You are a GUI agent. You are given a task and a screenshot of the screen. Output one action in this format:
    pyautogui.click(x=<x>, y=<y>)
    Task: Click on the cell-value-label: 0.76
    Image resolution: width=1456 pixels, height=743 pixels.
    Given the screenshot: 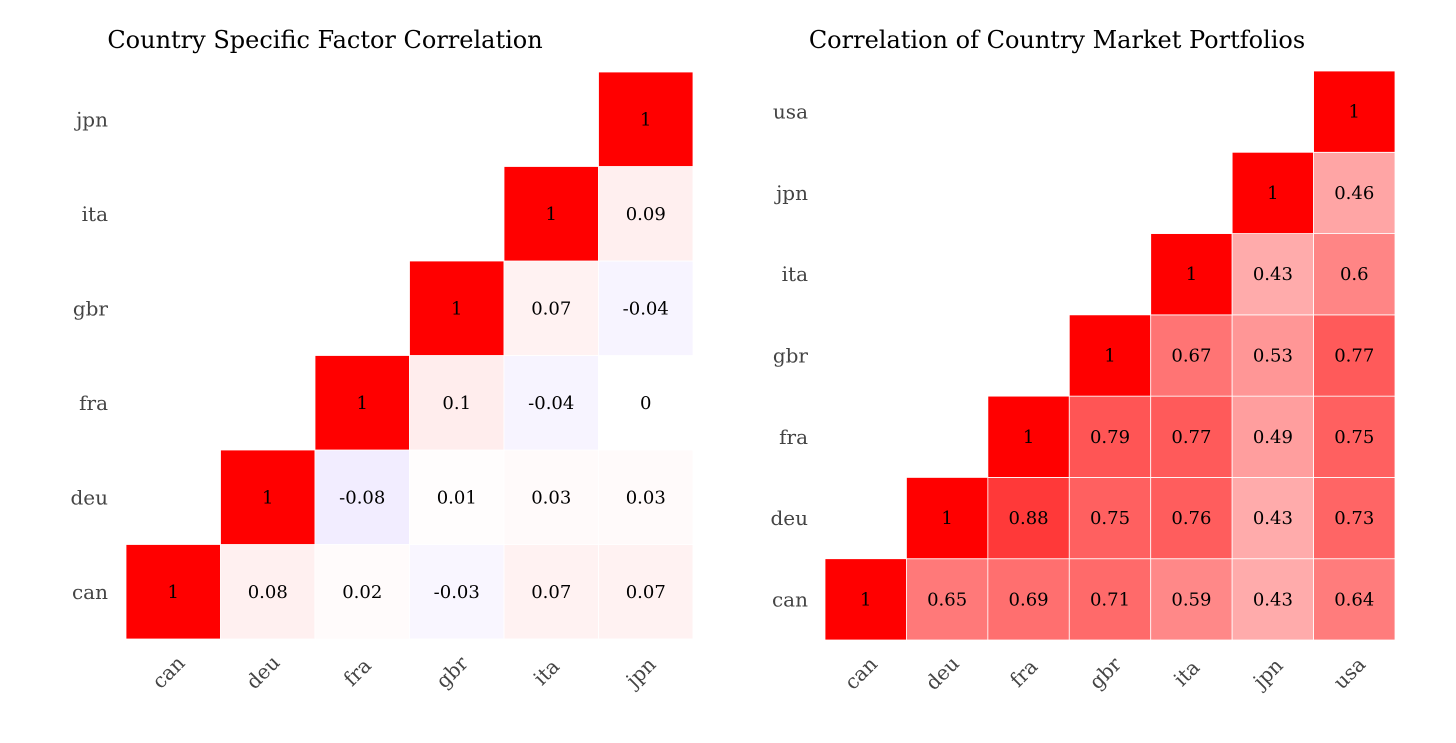 What is the action you would take?
    pyautogui.click(x=1191, y=518)
    